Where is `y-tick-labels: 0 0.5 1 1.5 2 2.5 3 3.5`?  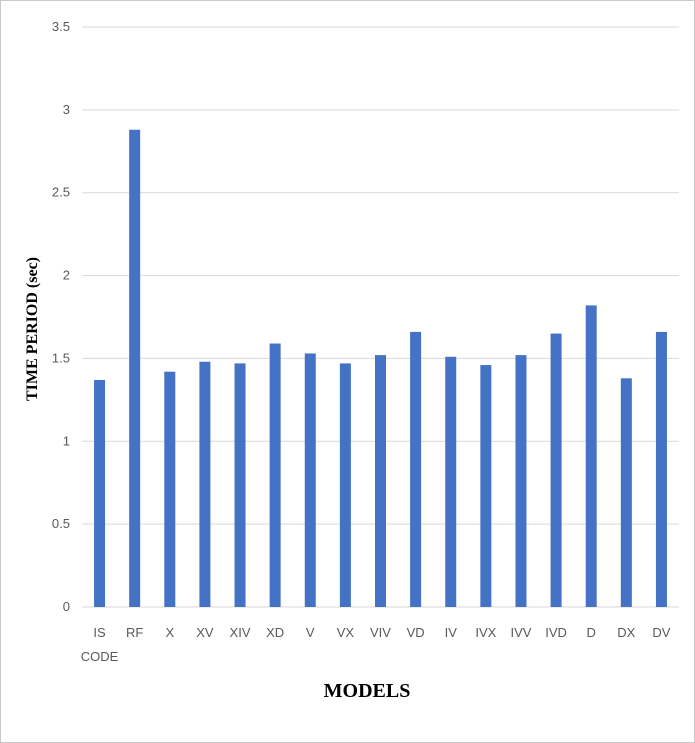 y-tick-labels: 0 0.5 1 1.5 2 2.5 3 3.5 is located at coordinates (61, 316).